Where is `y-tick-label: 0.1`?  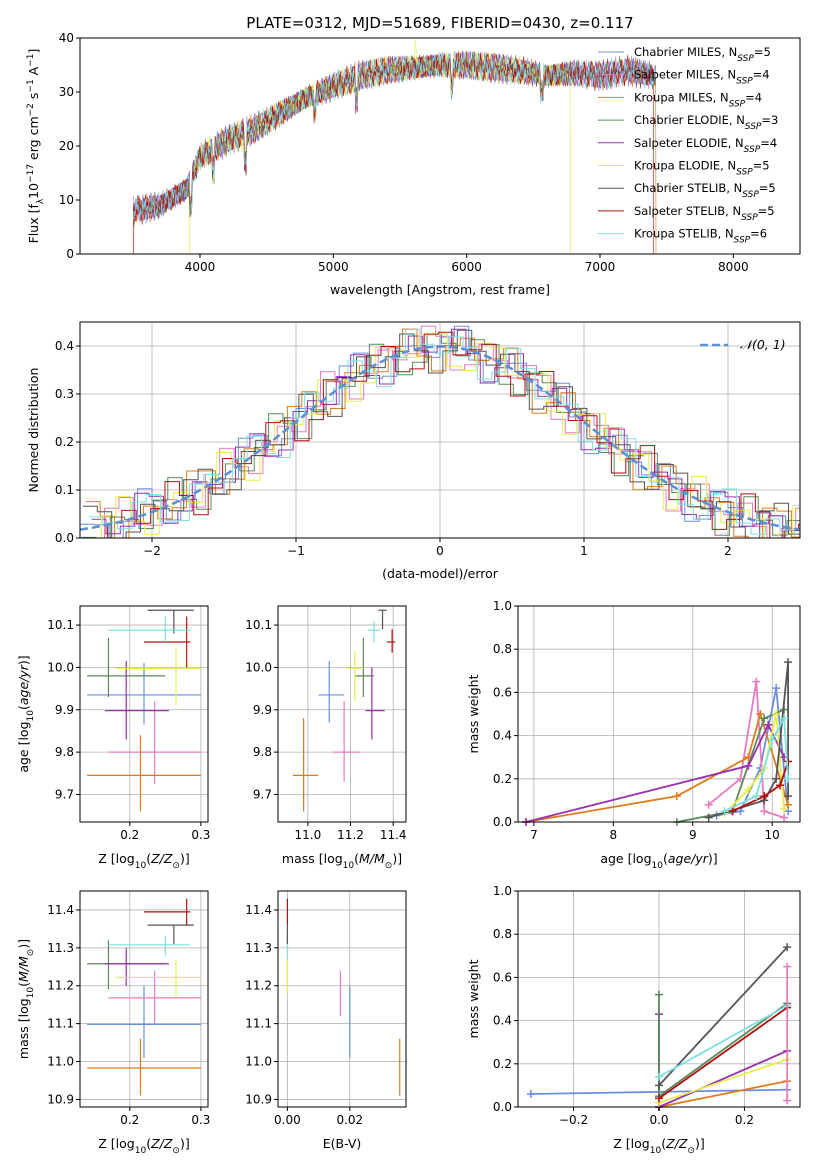
y-tick-label: 0.1 is located at coordinates (64, 490).